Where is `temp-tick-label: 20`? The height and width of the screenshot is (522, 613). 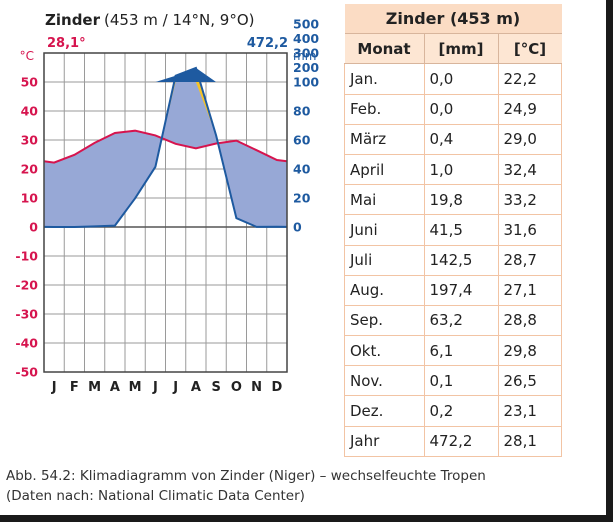 temp-tick-label: 20 is located at coordinates (30, 169).